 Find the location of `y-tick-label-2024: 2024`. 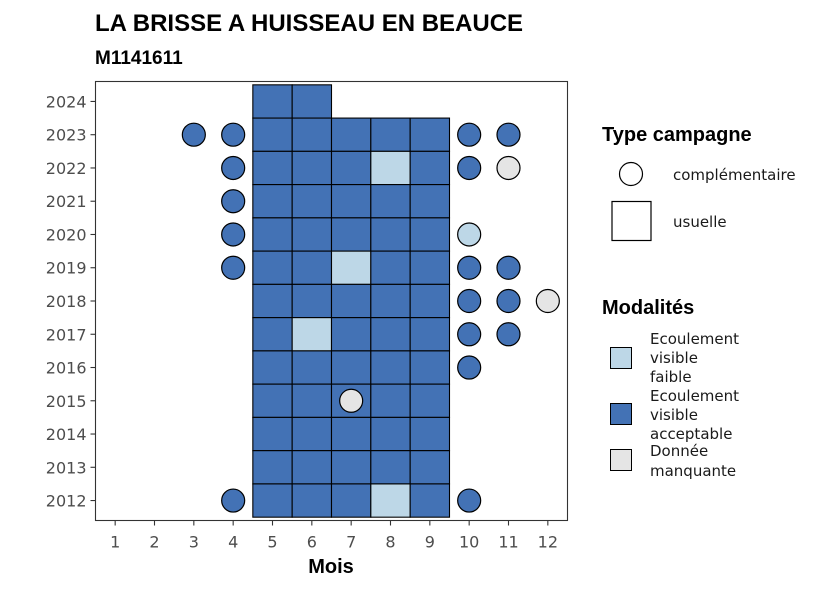

y-tick-label-2024: 2024 is located at coordinates (66, 101).